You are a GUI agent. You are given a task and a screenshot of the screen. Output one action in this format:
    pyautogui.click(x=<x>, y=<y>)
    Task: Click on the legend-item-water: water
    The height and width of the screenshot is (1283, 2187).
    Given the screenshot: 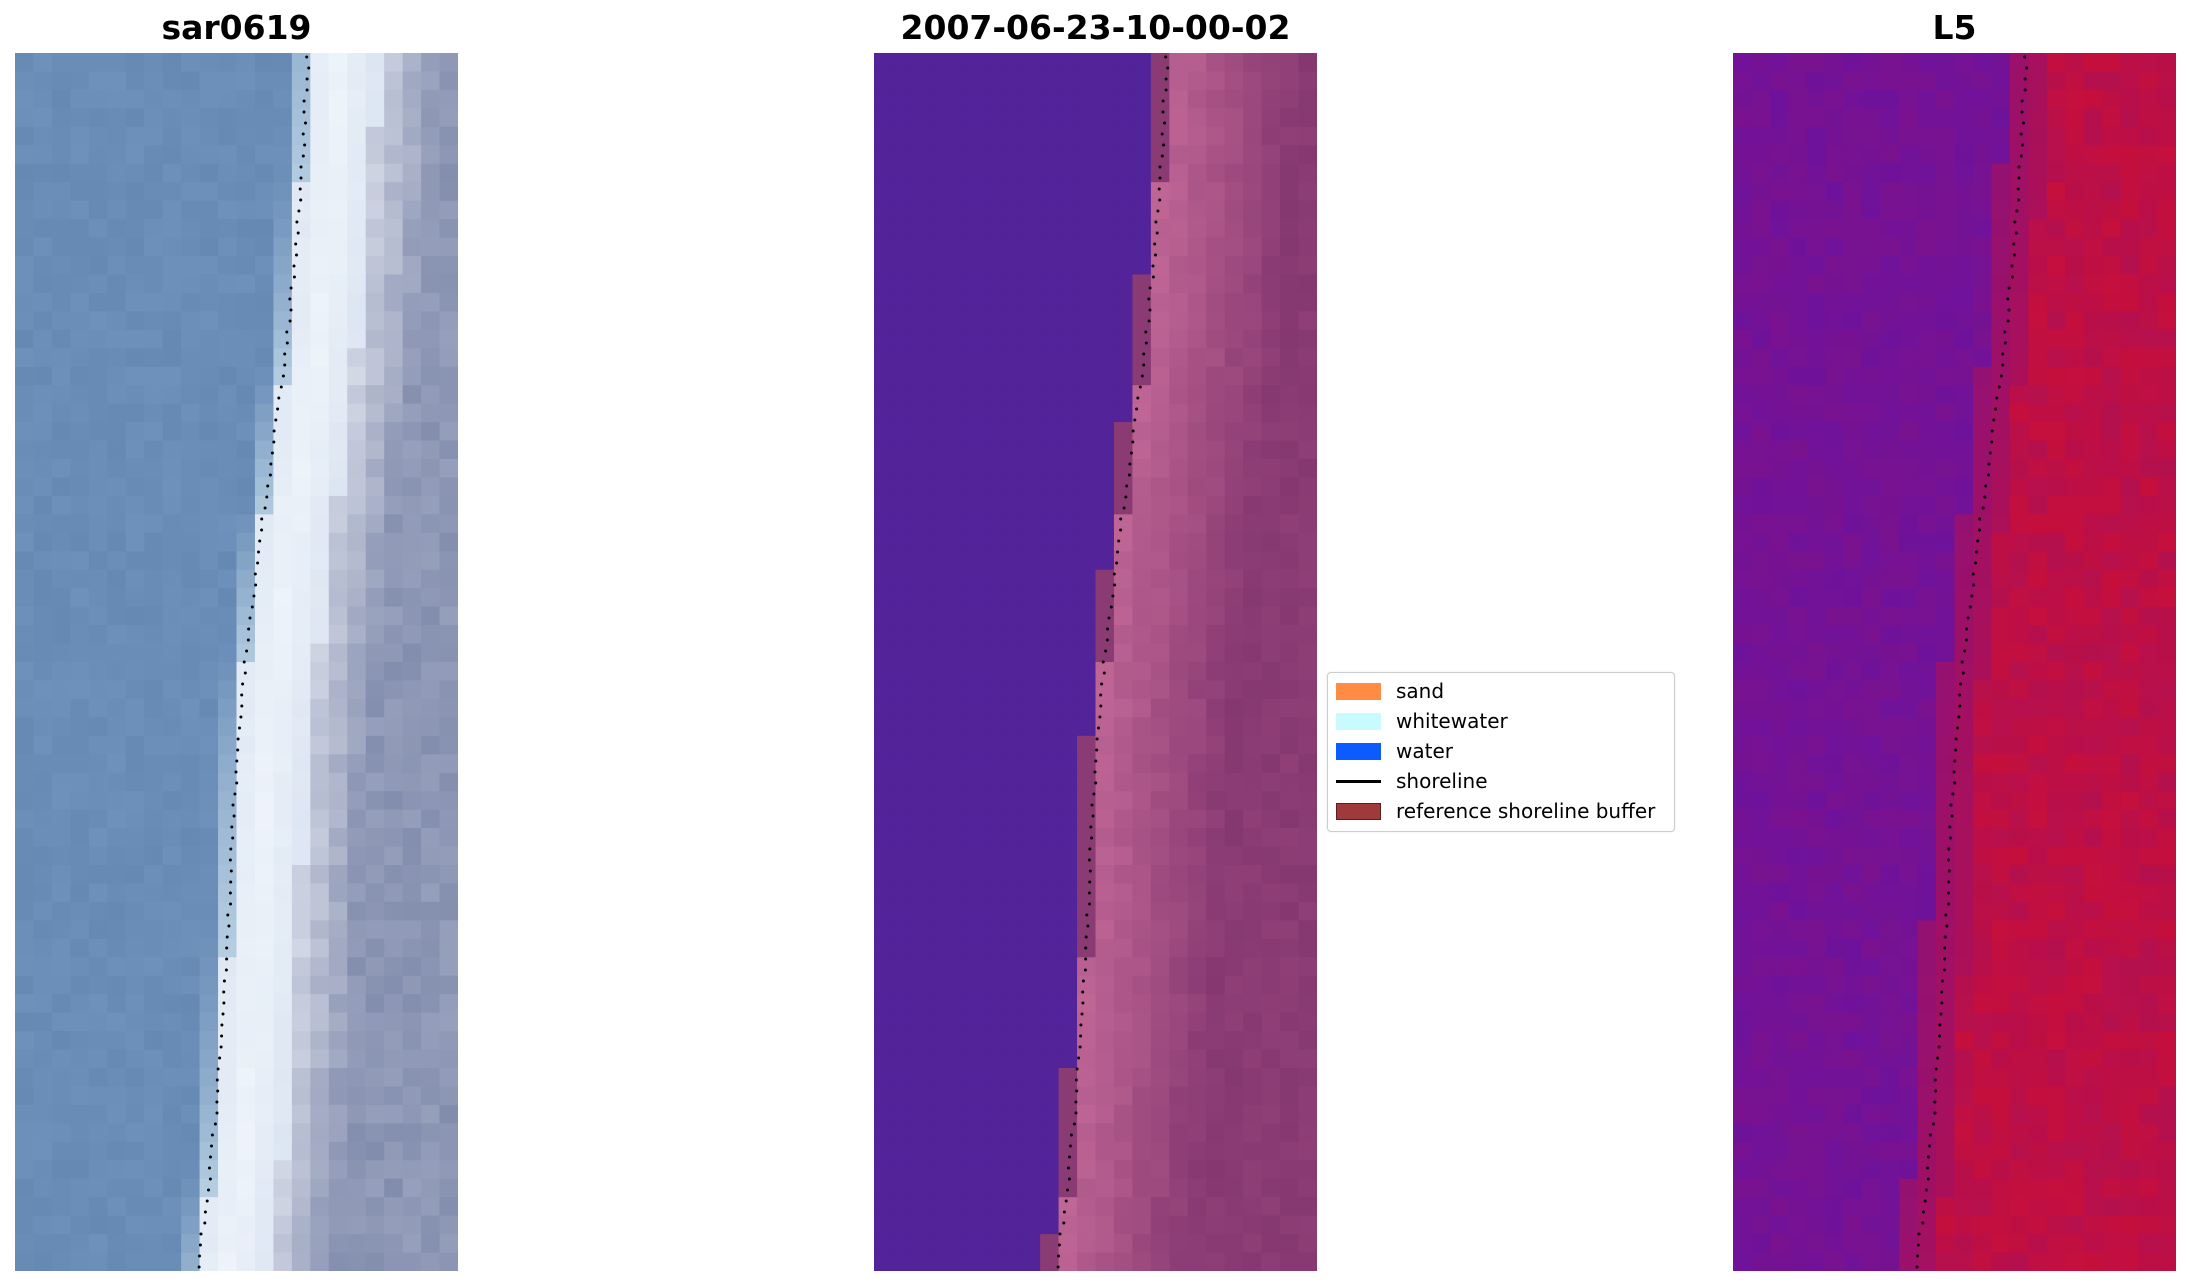 What is the action you would take?
    pyautogui.click(x=1501, y=750)
    